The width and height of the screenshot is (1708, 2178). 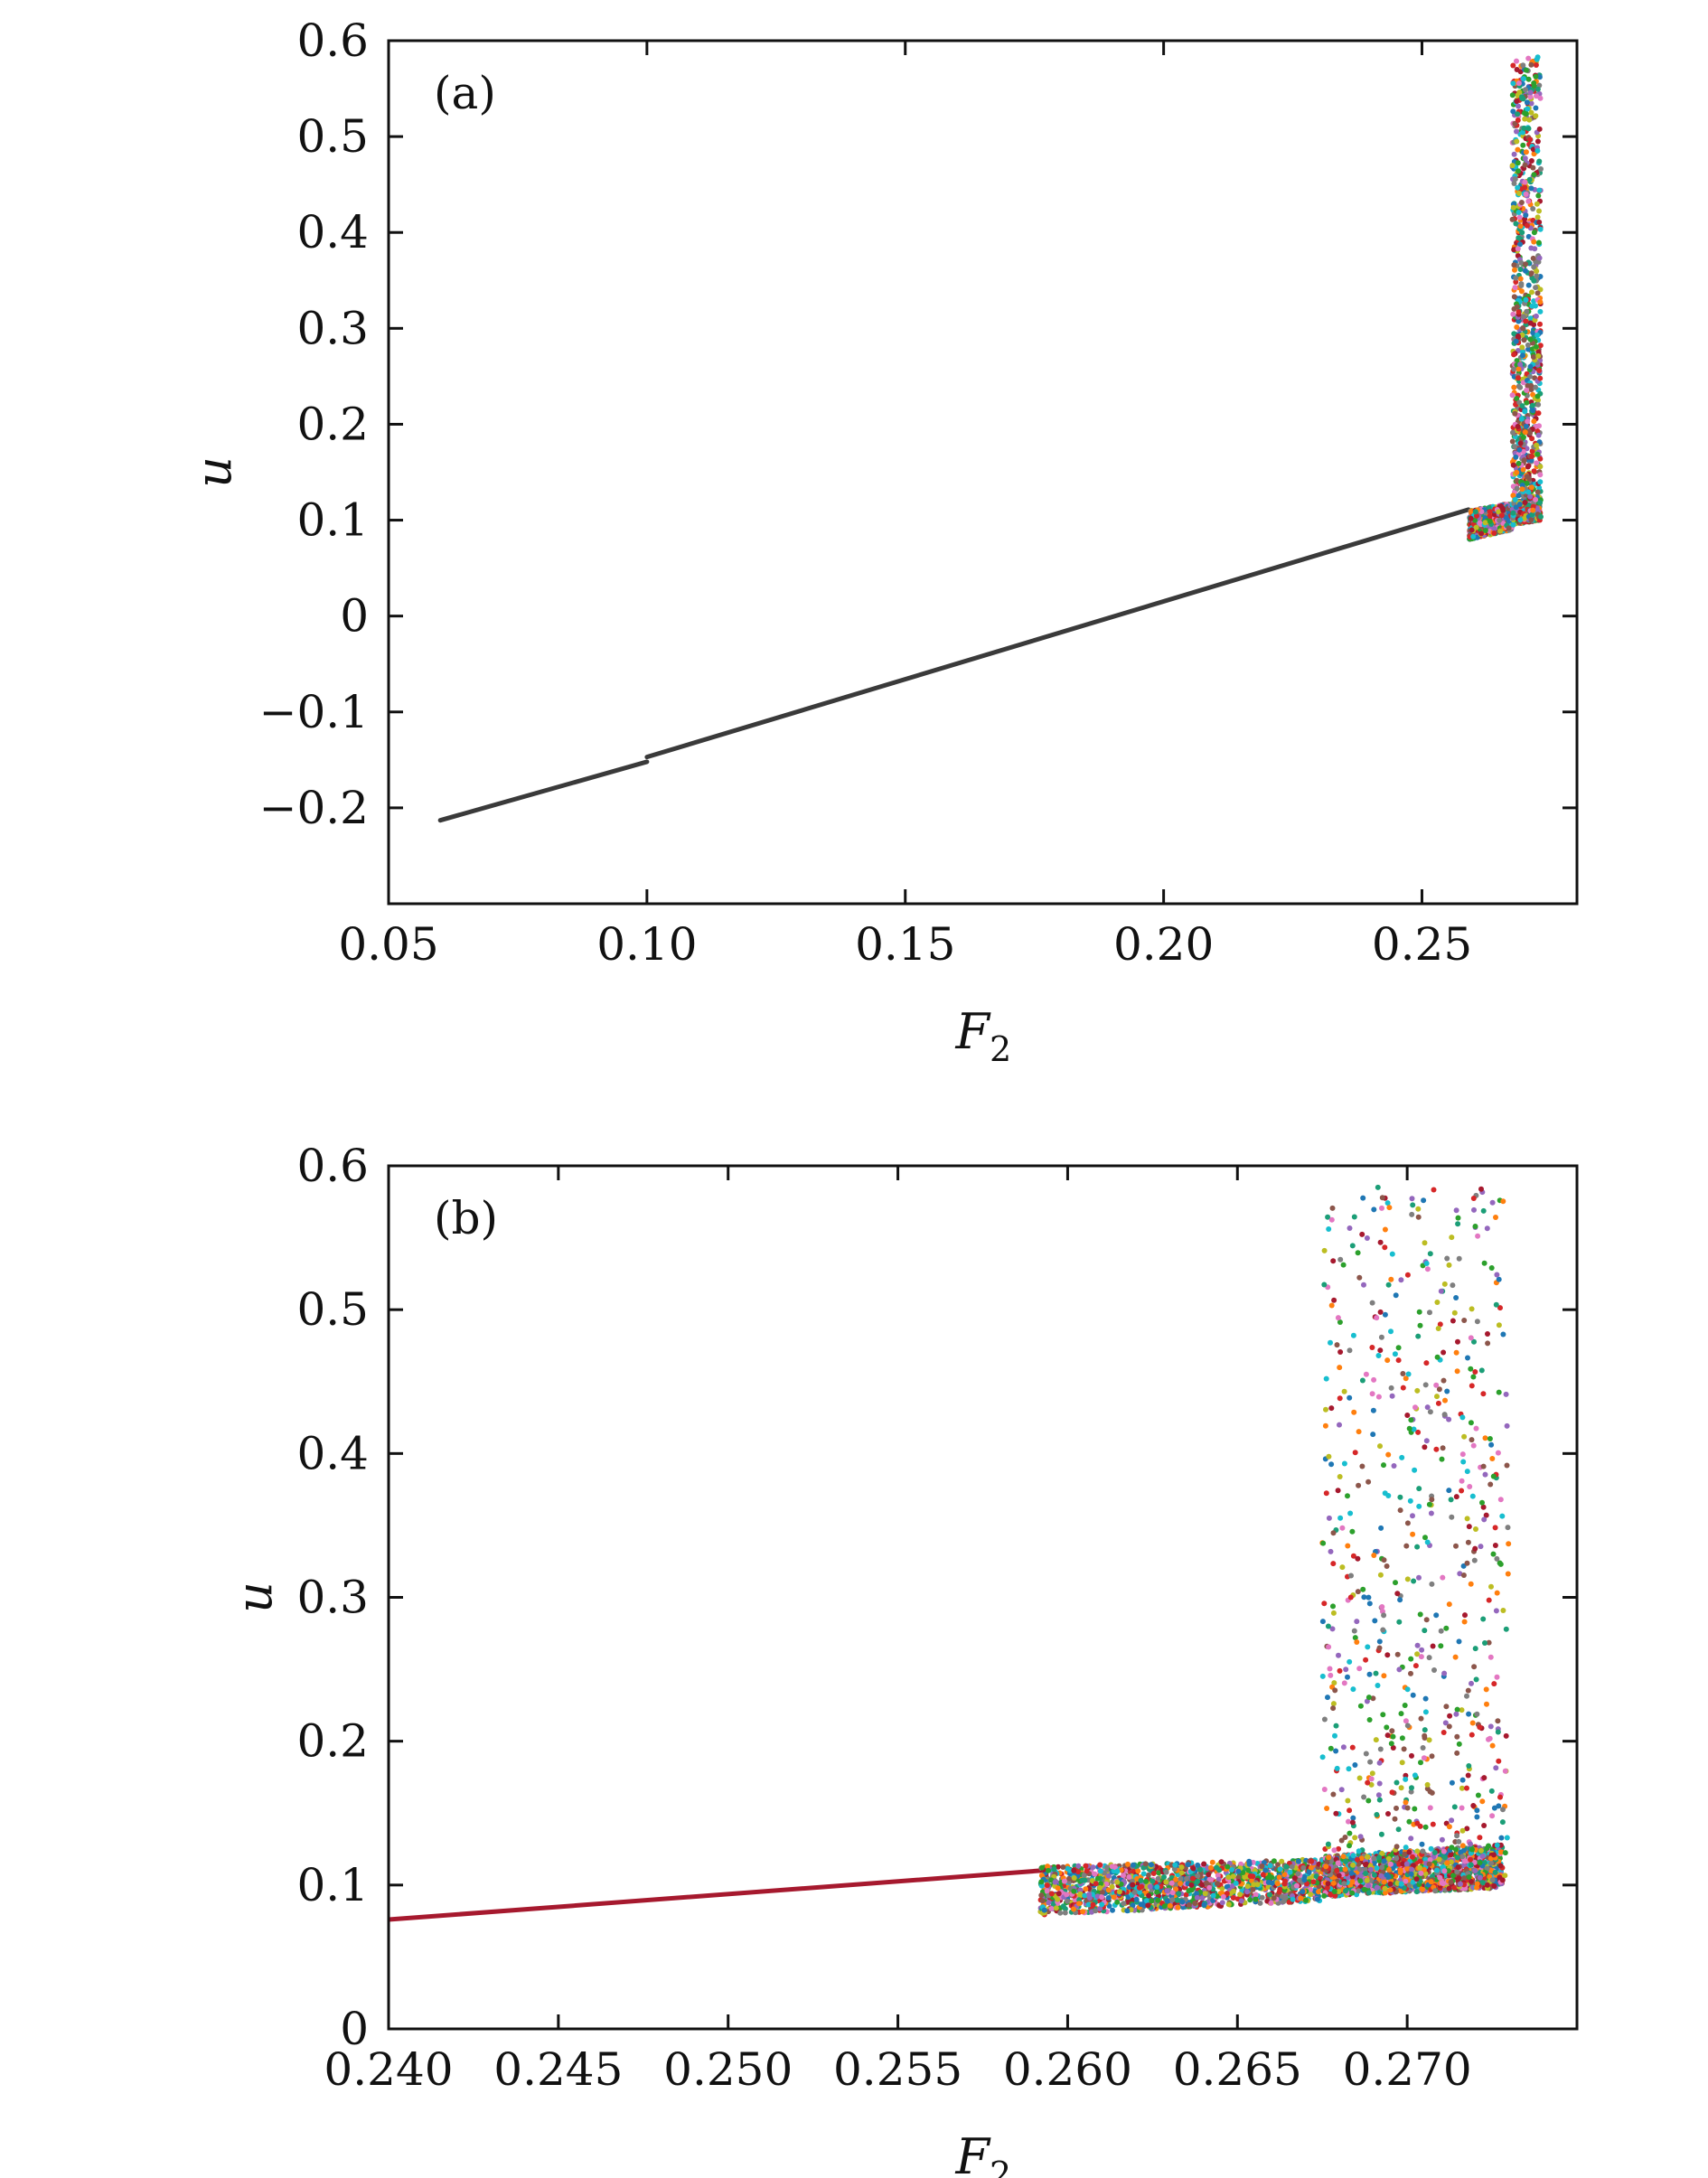 What do you see at coordinates (1534, 242) in the screenshot?
I see `data-point-a-2024` at bounding box center [1534, 242].